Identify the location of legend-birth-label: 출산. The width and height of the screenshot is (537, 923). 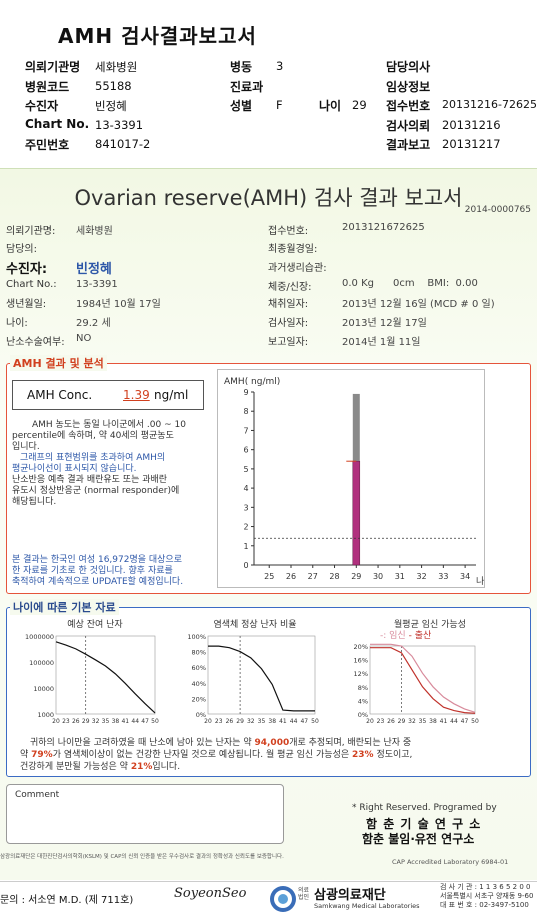
(423, 636).